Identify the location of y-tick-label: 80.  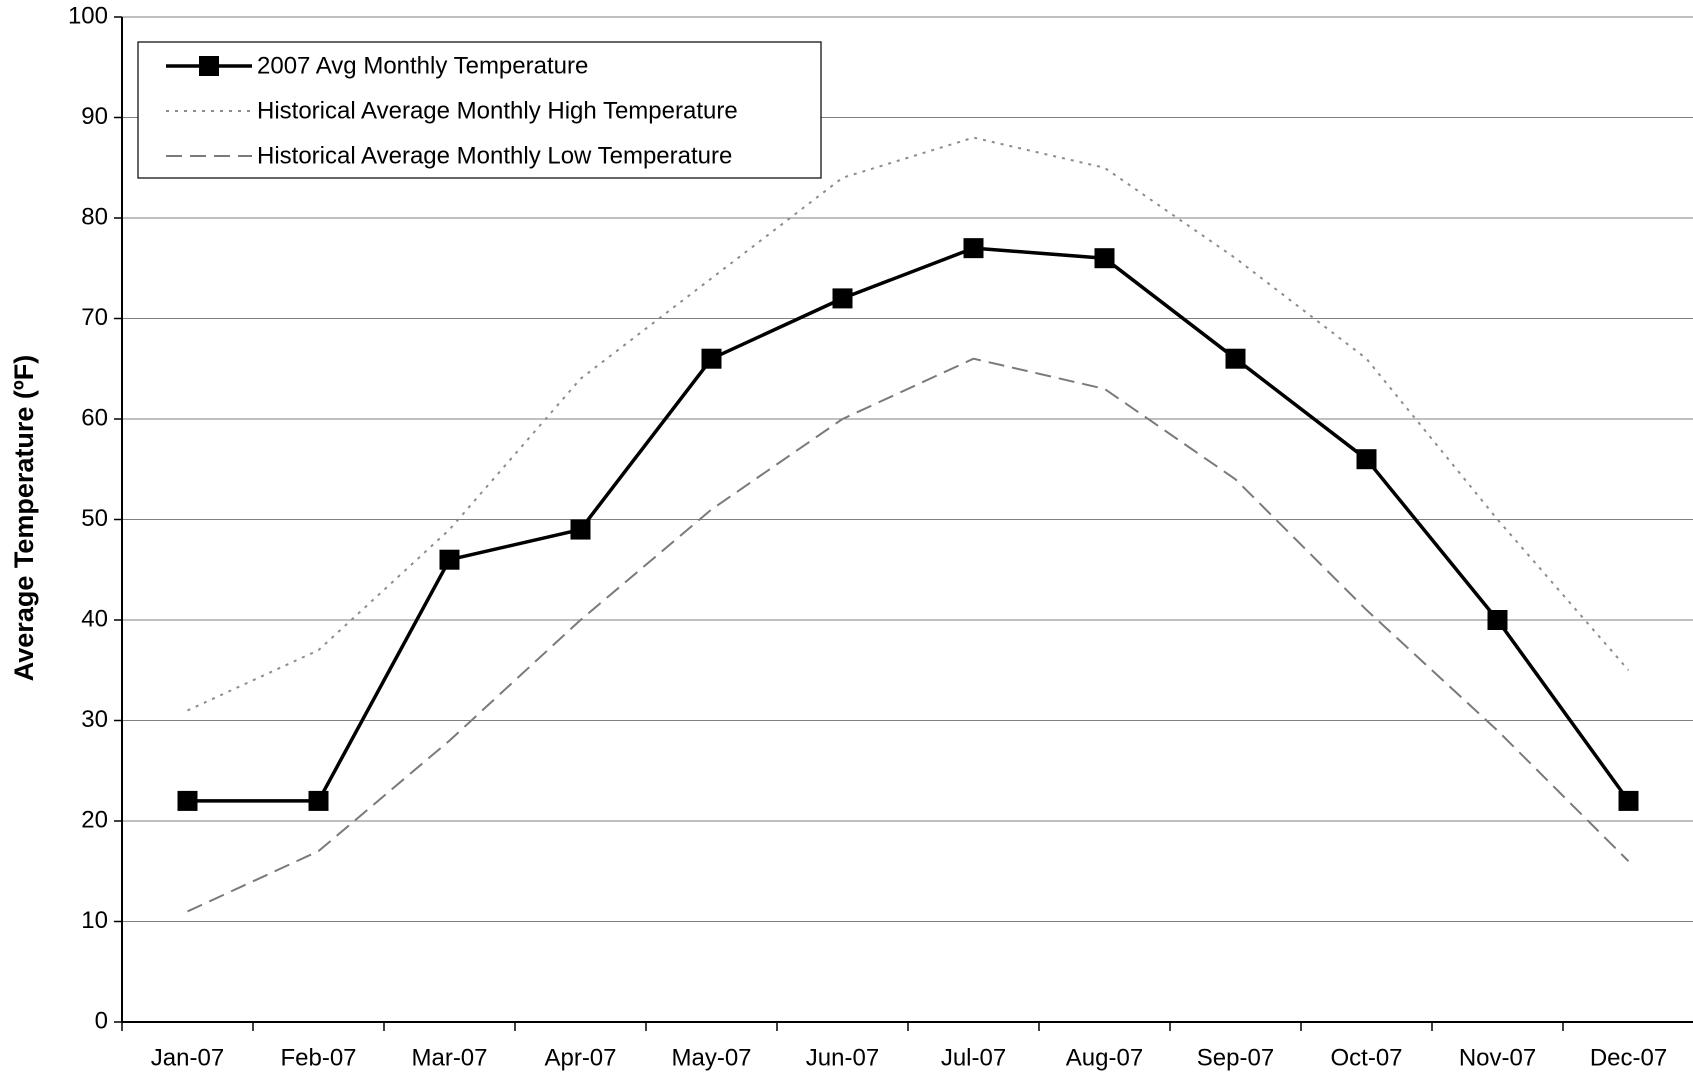
(94, 216).